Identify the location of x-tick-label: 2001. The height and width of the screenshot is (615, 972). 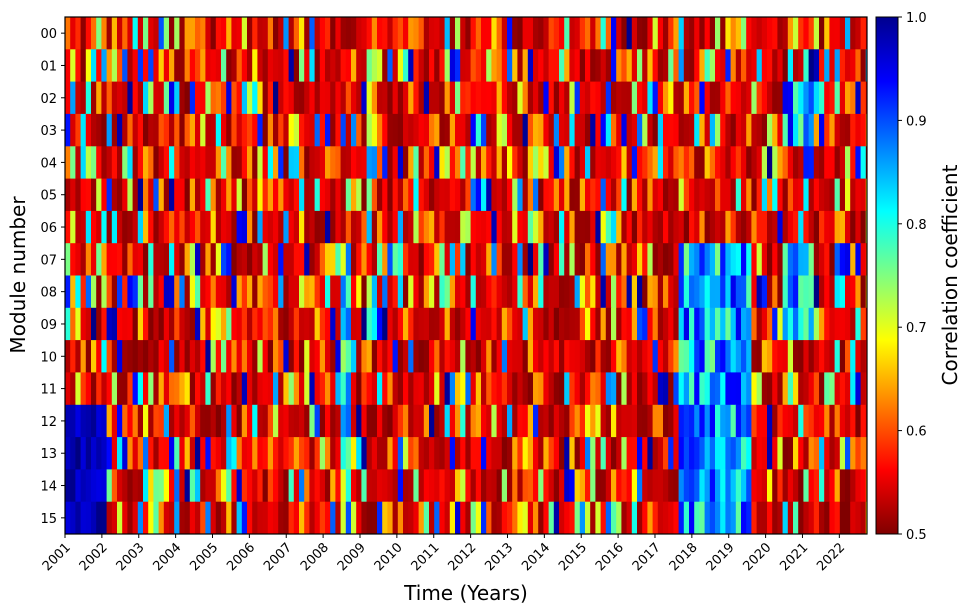
(57, 557).